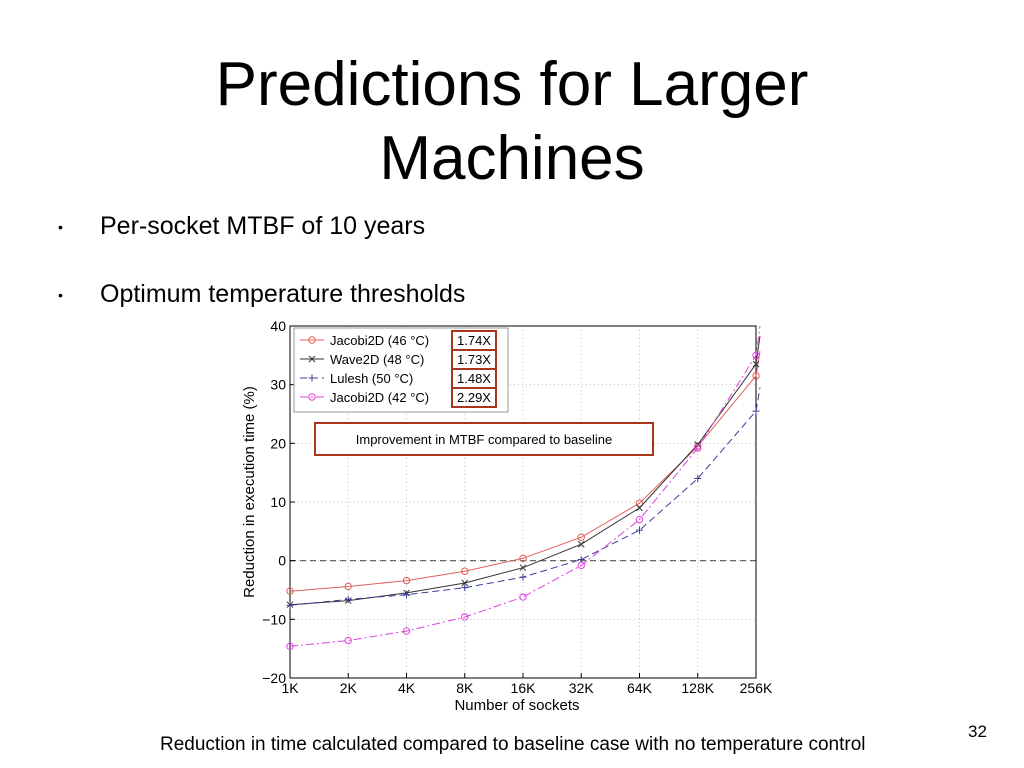 This screenshot has height=768, width=1024. What do you see at coordinates (278, 443) in the screenshot?
I see `y-tick-label: 20` at bounding box center [278, 443].